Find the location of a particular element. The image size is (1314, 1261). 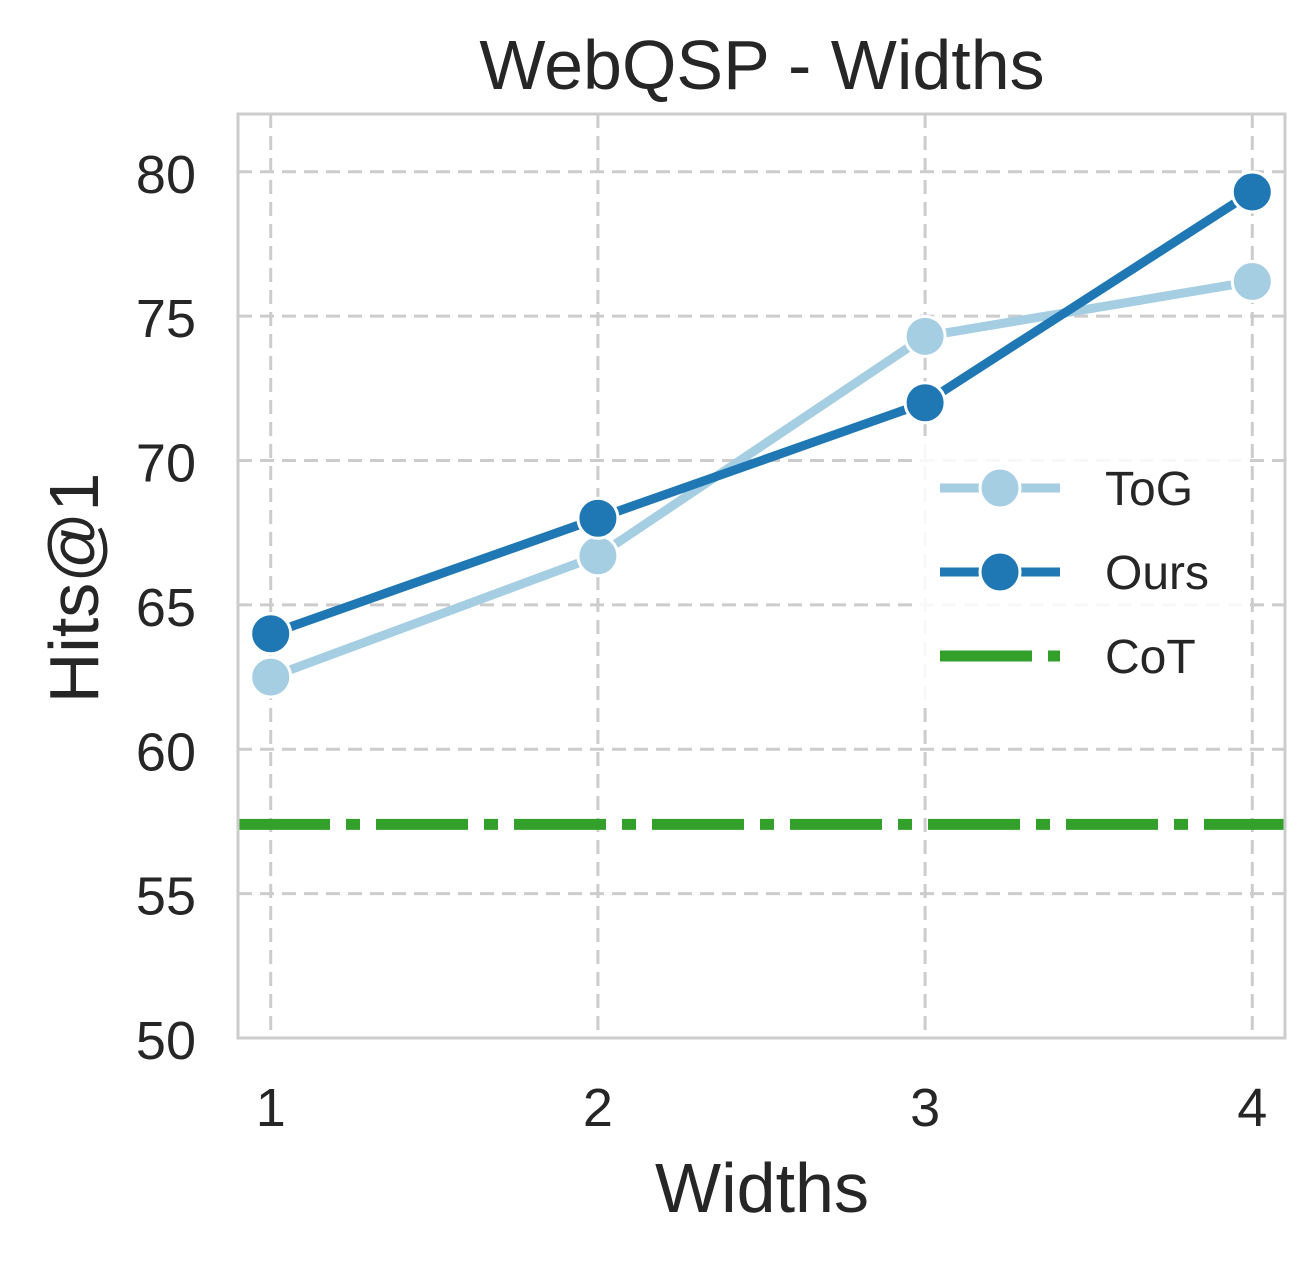

y-tick-label: 55 is located at coordinates (166, 897).